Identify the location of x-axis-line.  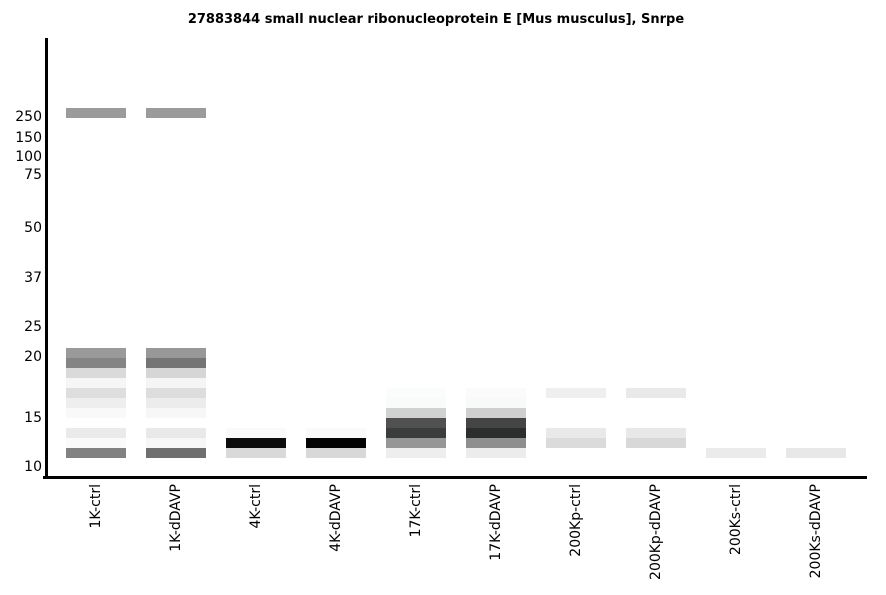
(455, 477).